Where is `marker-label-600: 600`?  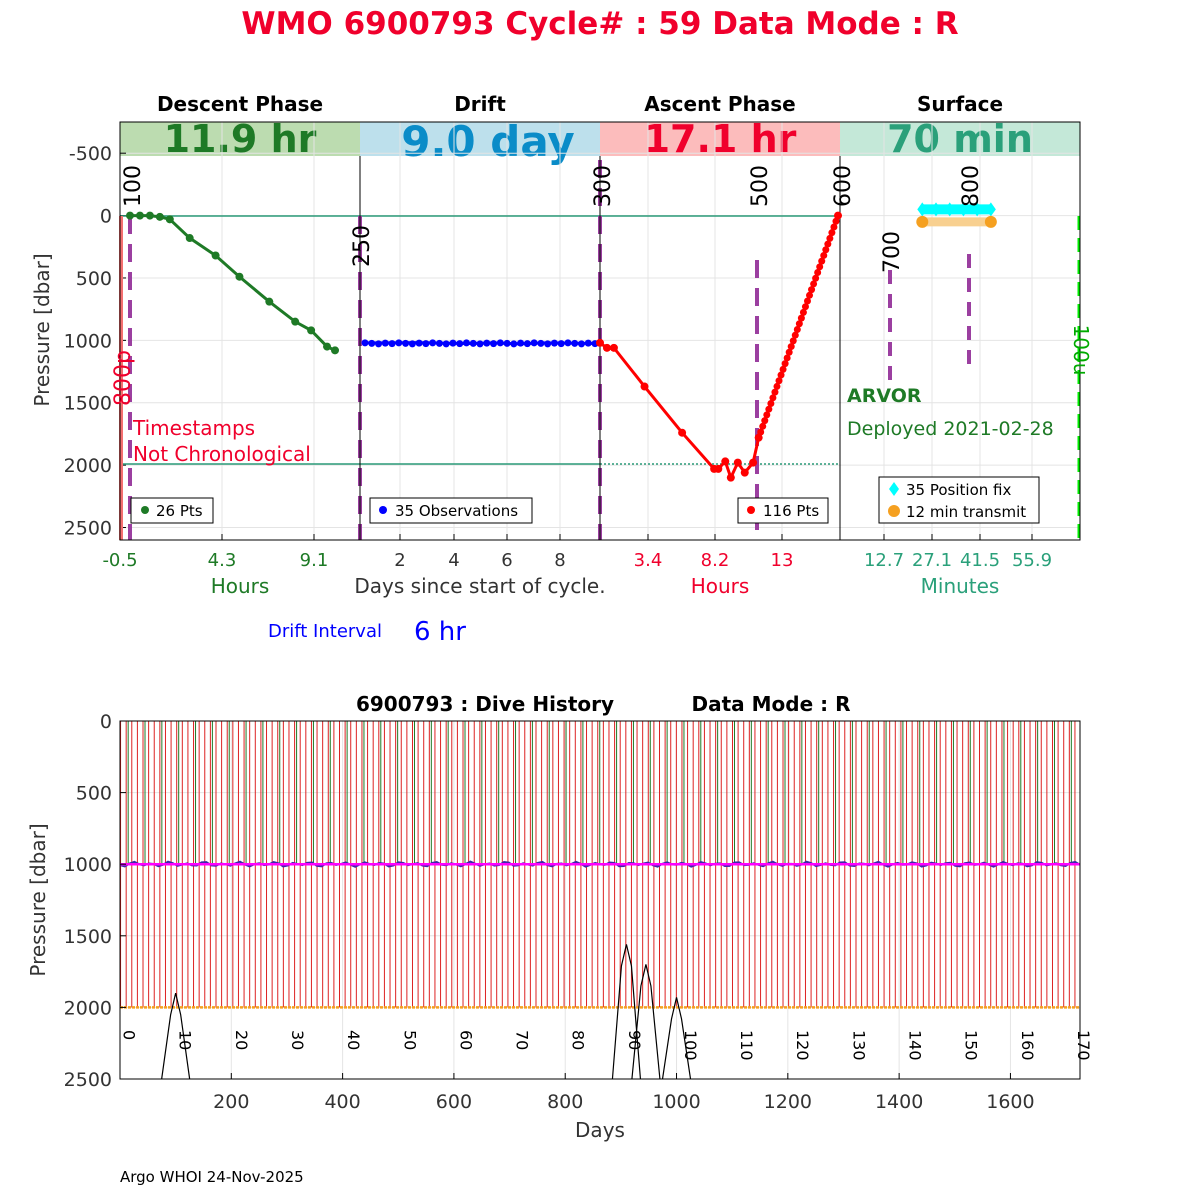 marker-label-600: 600 is located at coordinates (843, 186).